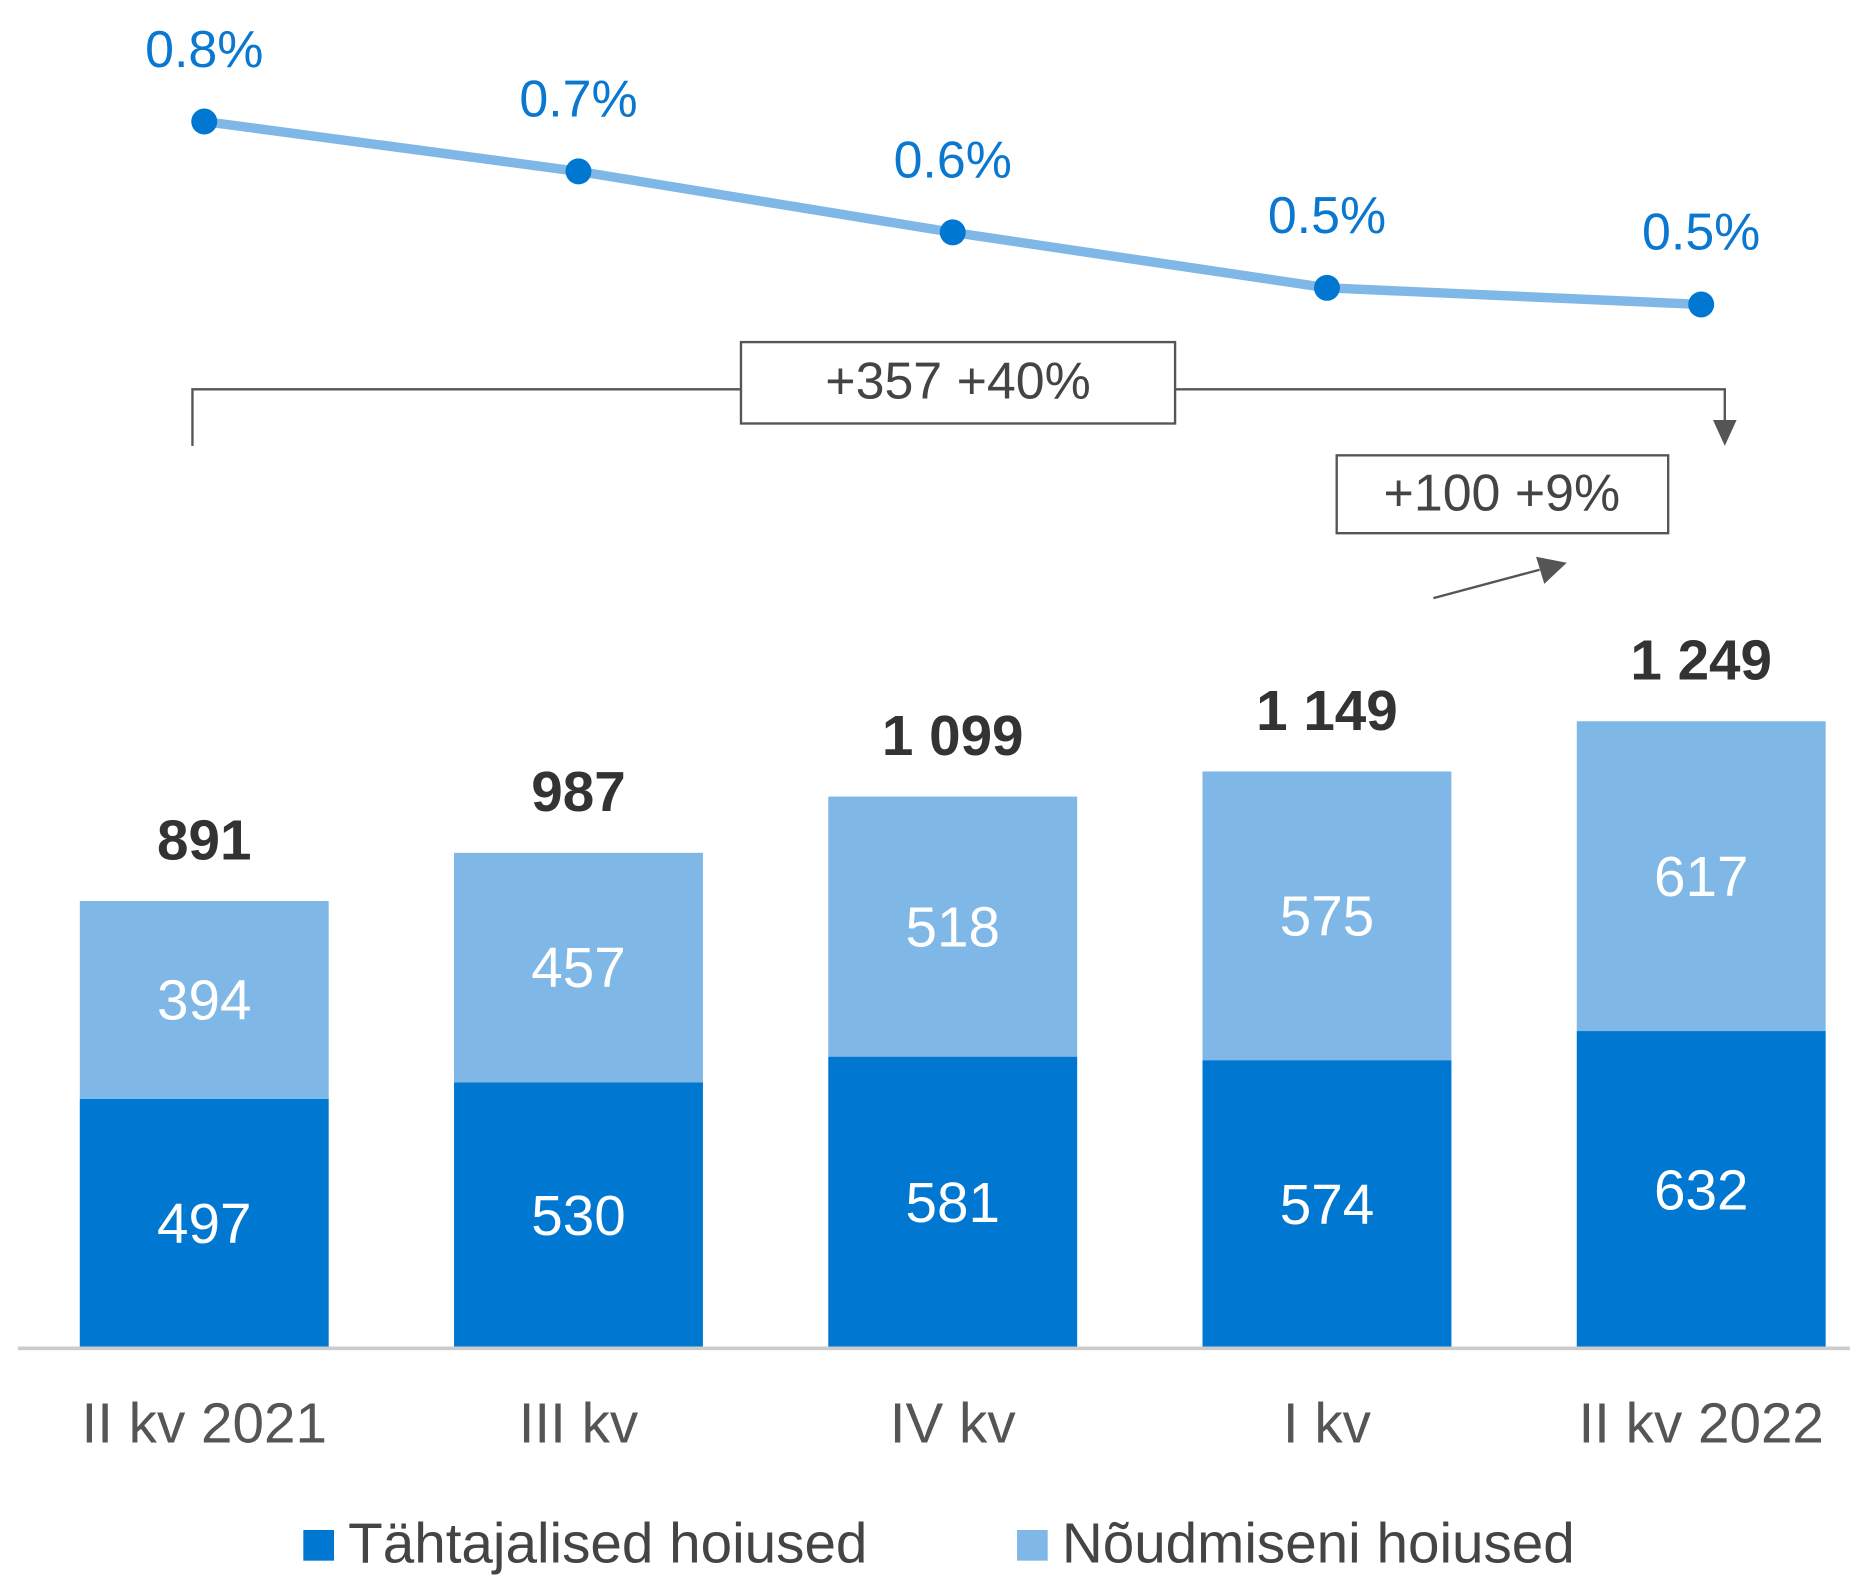 The width and height of the screenshot is (1850, 1576). Describe the element at coordinates (1327, 710) in the screenshot. I see `total-label: 1 149` at that location.